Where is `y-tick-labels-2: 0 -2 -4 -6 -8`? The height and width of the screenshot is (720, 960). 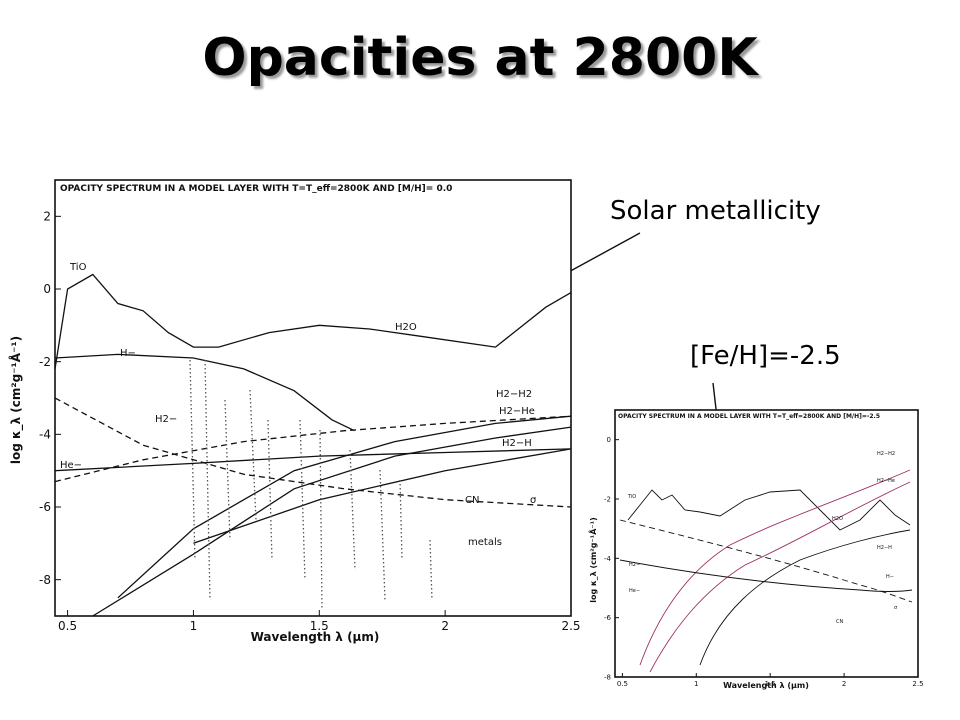
y-tick-labels-2: 0 -2 -4 -6 -8 is located at coordinates (611, 558).